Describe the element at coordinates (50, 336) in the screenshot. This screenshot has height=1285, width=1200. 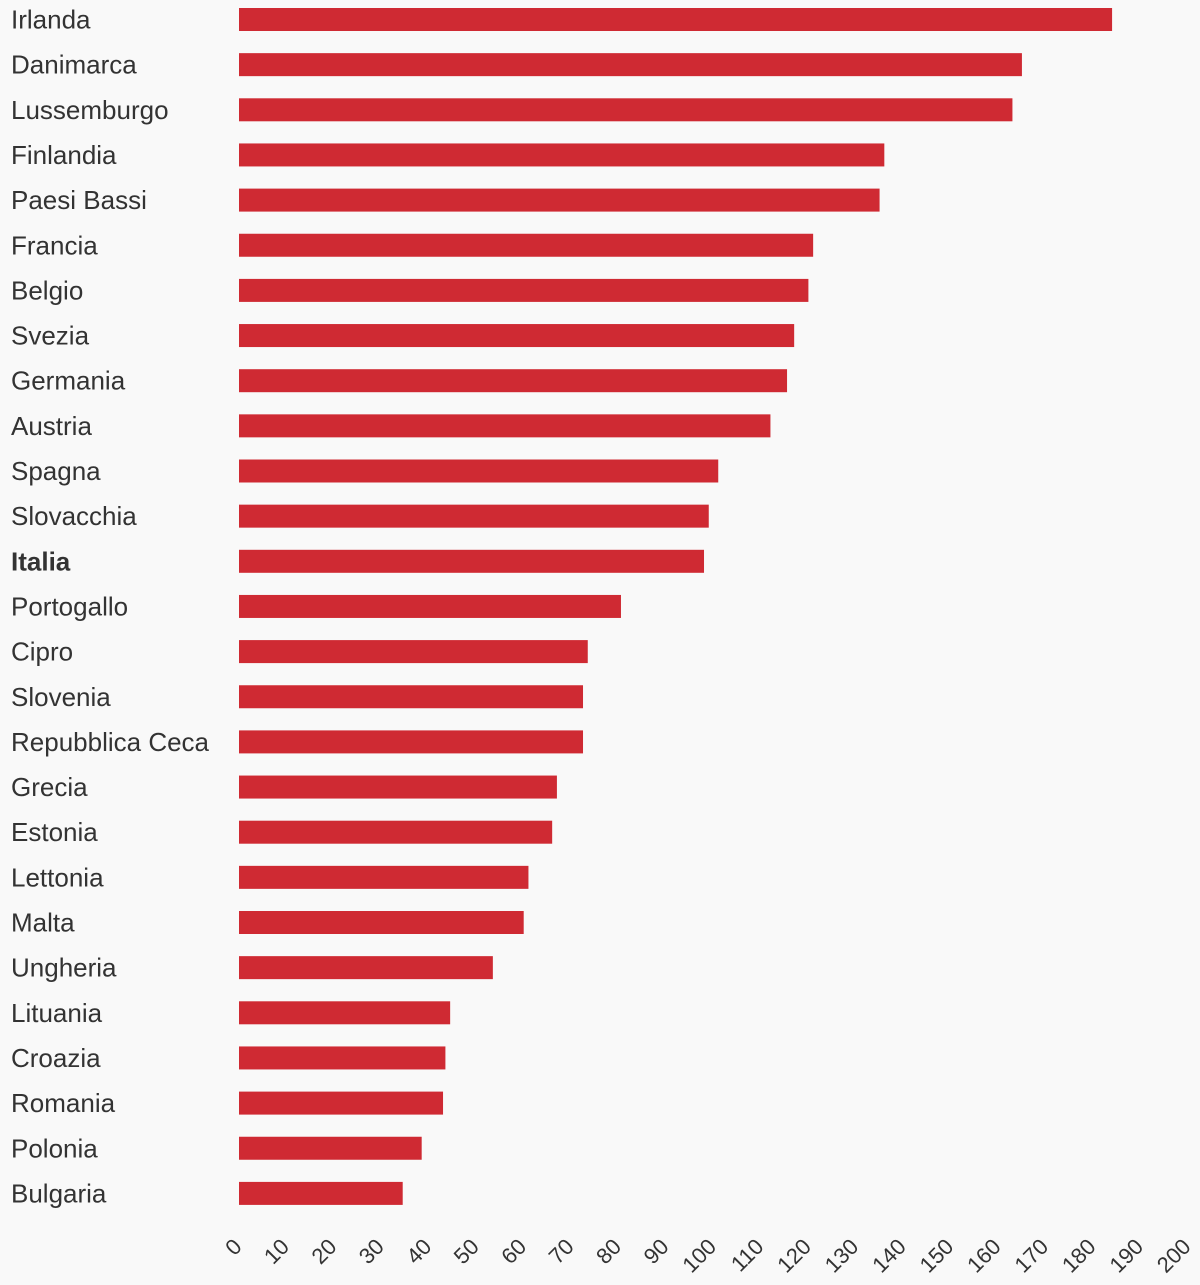
I see `category-label-svezia: Svezia` at that location.